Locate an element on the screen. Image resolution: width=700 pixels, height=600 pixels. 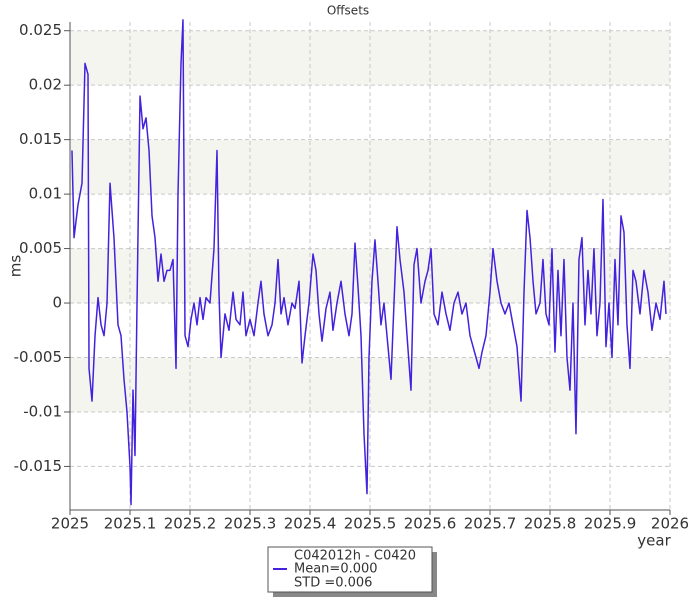
y-tick-label: -0.015 is located at coordinates (38, 466).